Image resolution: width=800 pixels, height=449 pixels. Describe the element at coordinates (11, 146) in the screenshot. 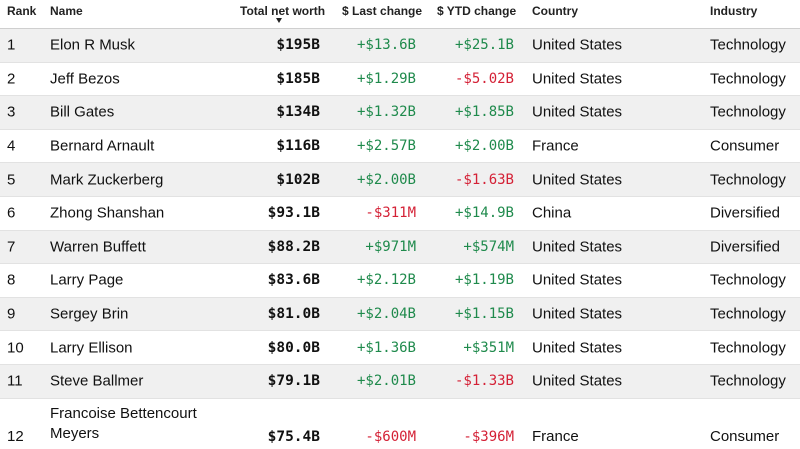

I see `rank-cell: 4` at that location.